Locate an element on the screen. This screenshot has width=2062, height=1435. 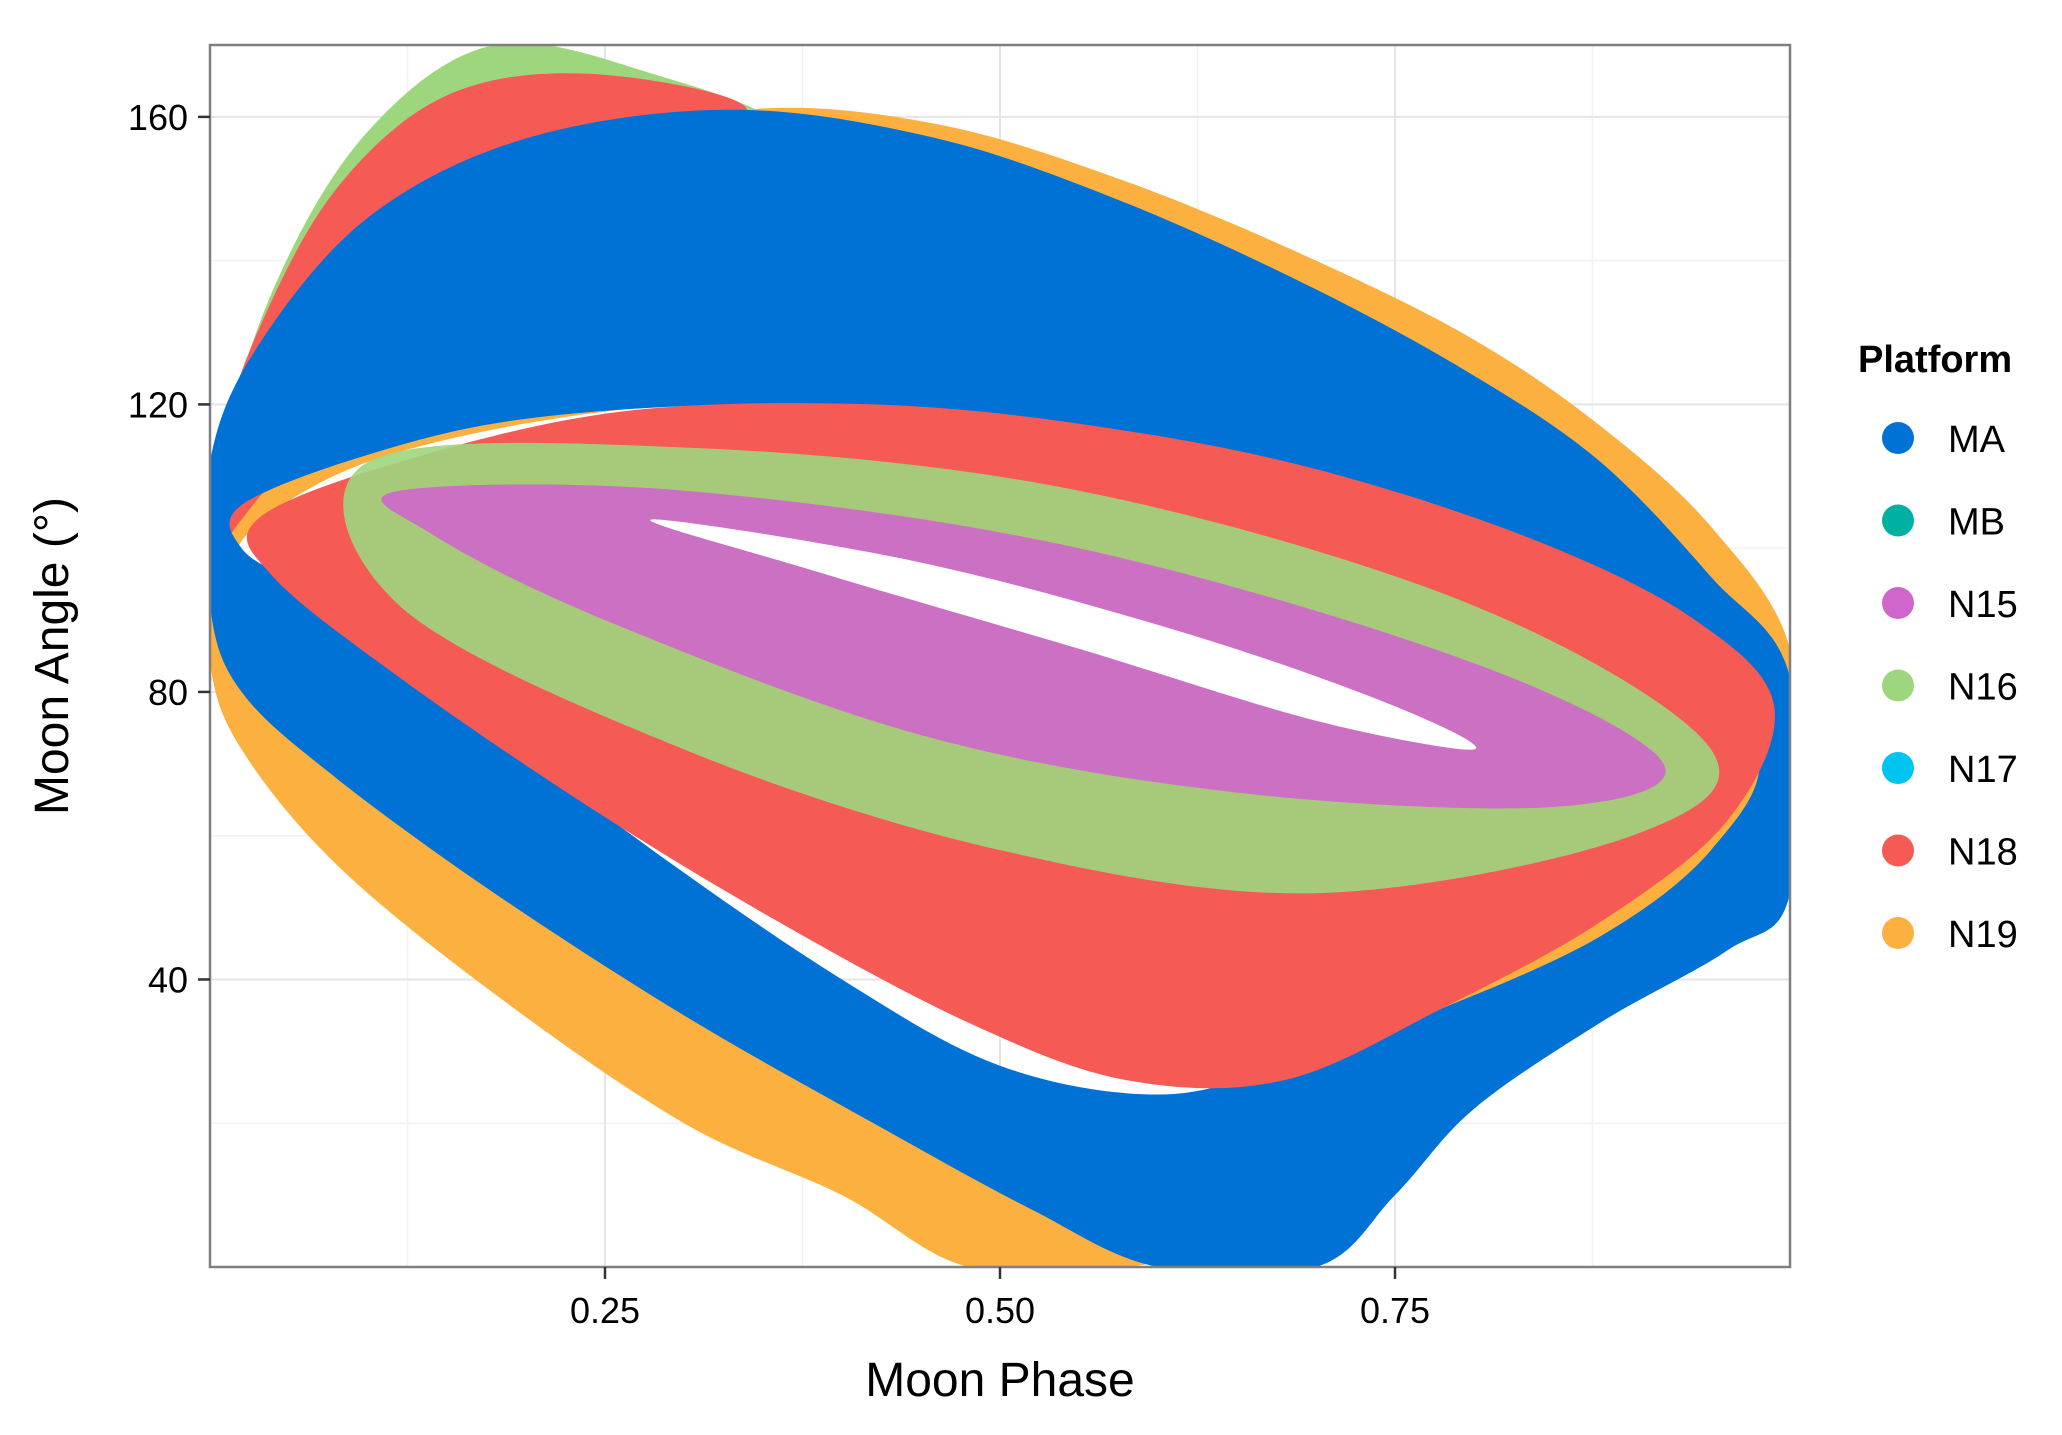
y-tick-label: 40 is located at coordinates (168, 979).